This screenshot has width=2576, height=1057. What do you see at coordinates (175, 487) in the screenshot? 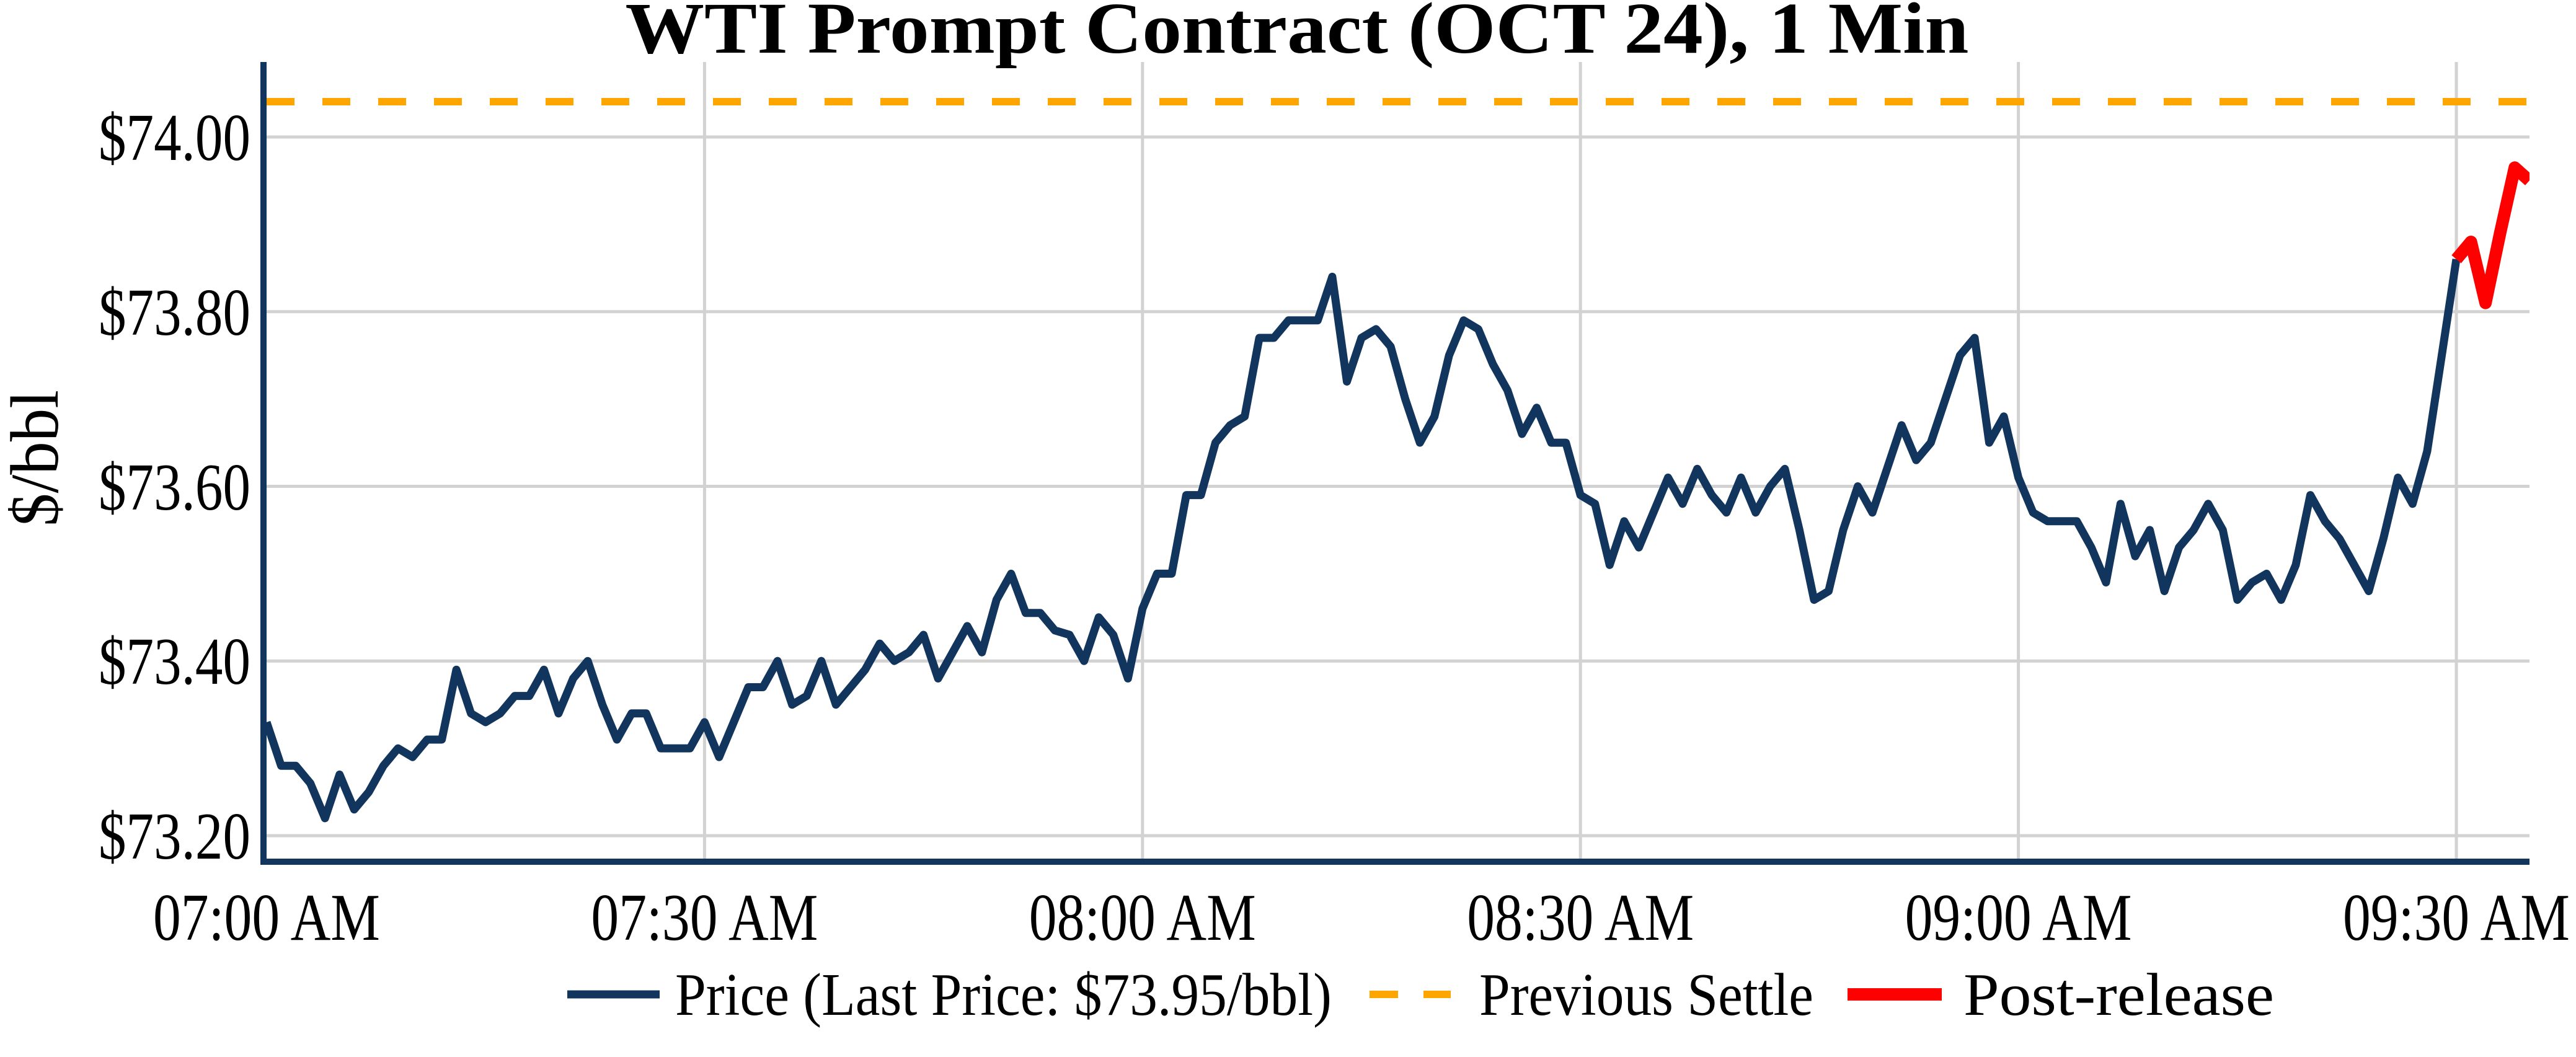
I see `svg-text: $73.60` at bounding box center [175, 487].